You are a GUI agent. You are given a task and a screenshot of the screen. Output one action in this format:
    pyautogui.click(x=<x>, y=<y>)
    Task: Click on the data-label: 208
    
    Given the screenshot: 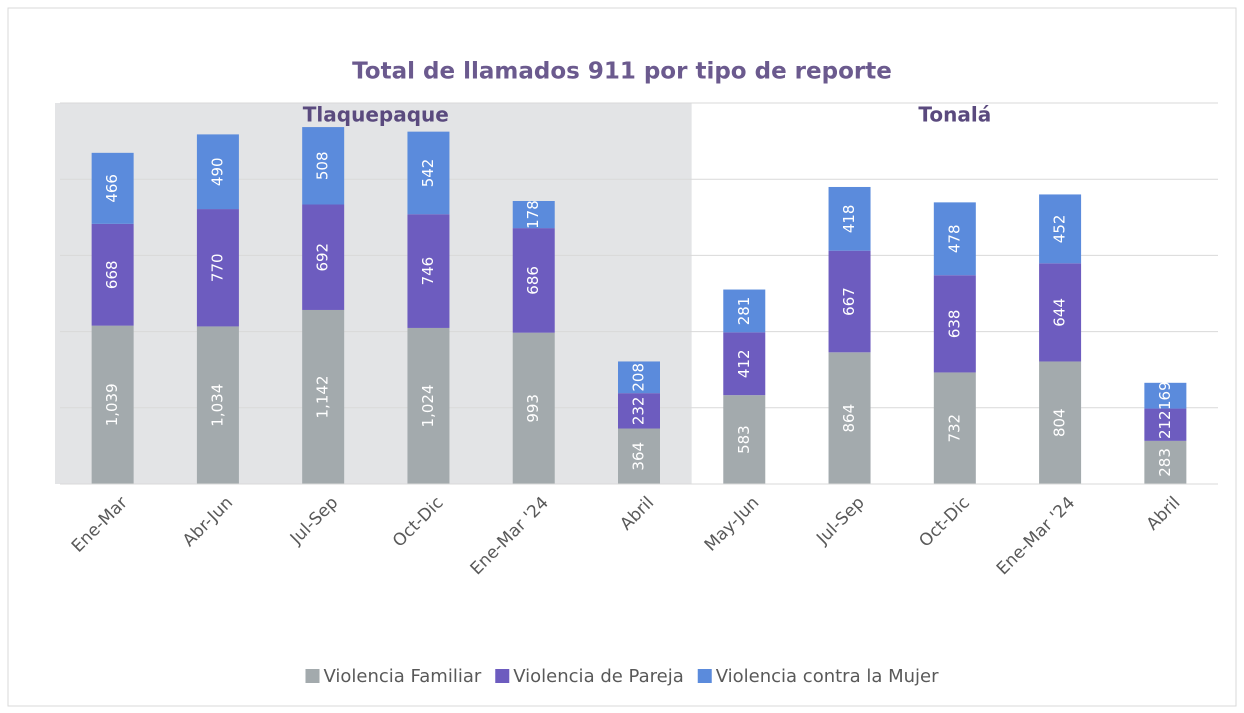 What is the action you would take?
    pyautogui.click(x=639, y=377)
    